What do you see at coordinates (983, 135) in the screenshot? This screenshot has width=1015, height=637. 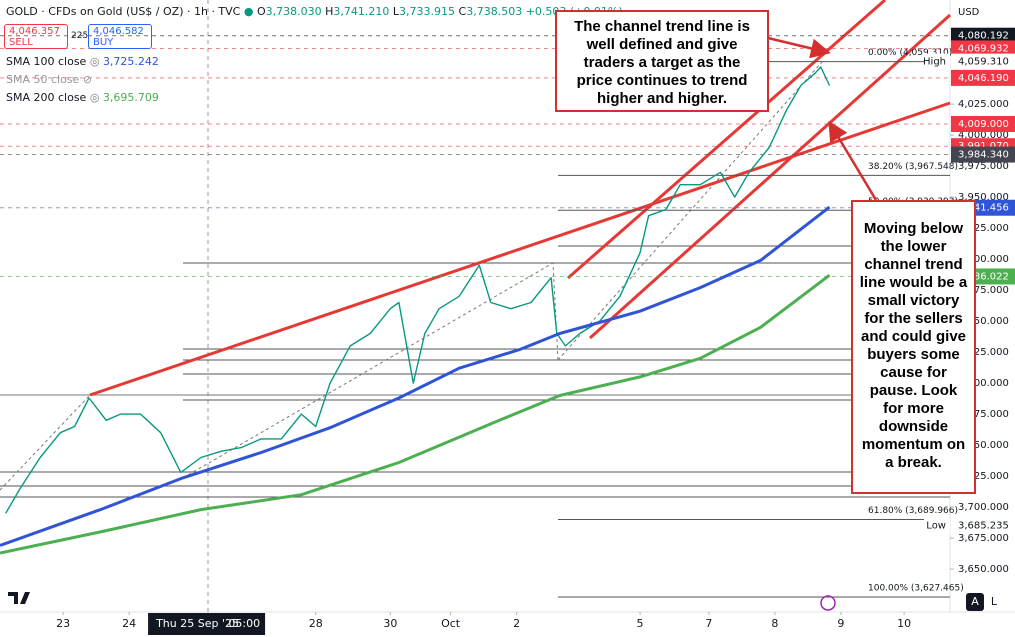 I see `y-tick-label: 4,000.000` at bounding box center [983, 135].